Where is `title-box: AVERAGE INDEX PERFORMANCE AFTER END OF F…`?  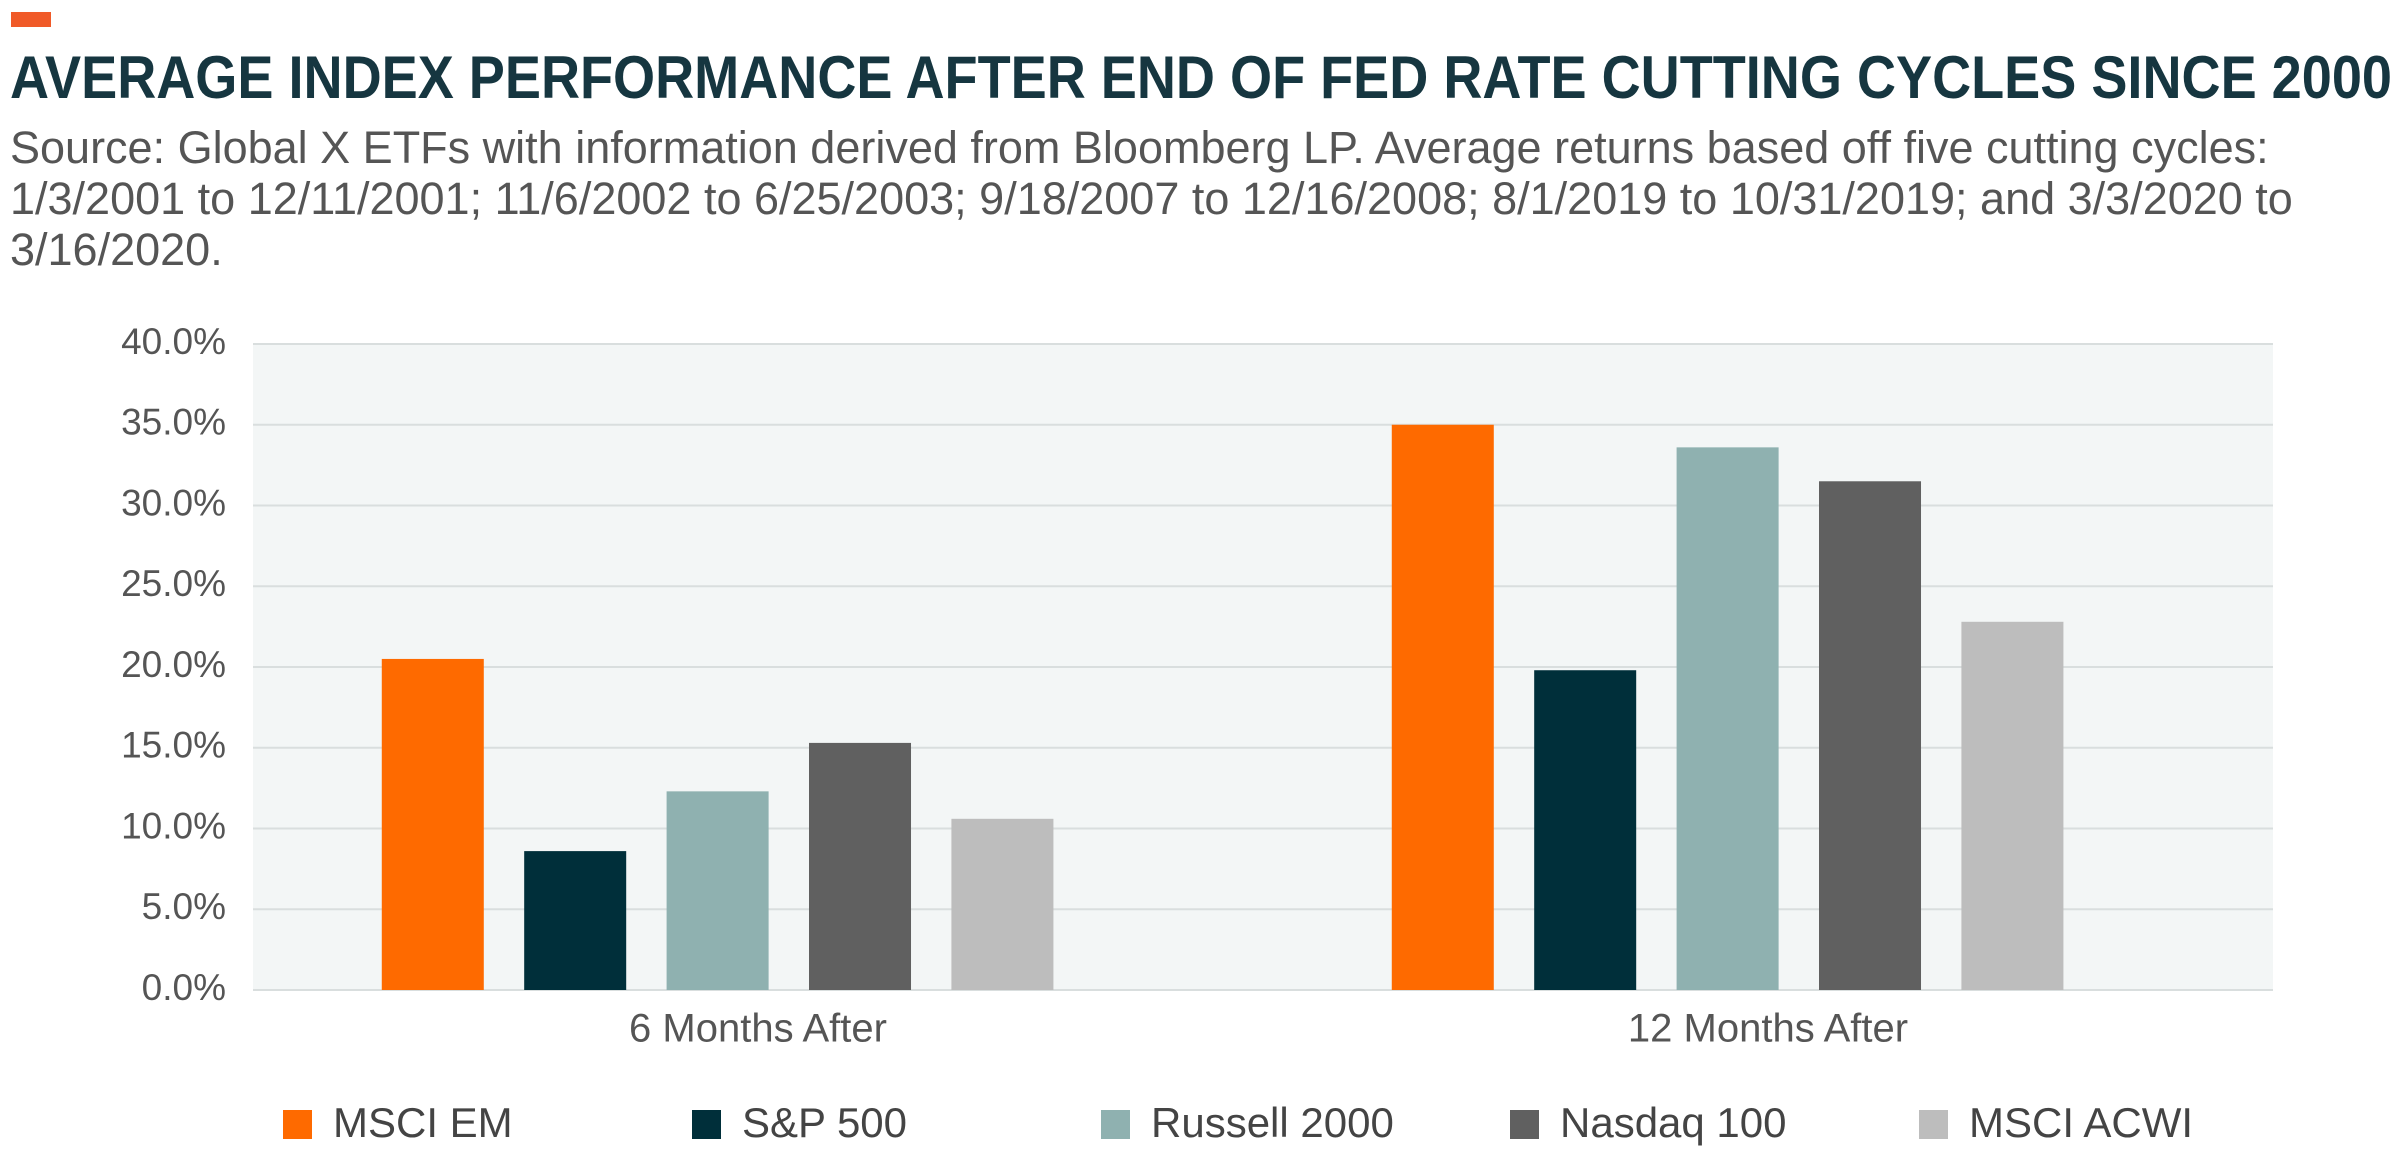
title-box: AVERAGE INDEX PERFORMANCE AFTER END OF F… is located at coordinates (1201, 78).